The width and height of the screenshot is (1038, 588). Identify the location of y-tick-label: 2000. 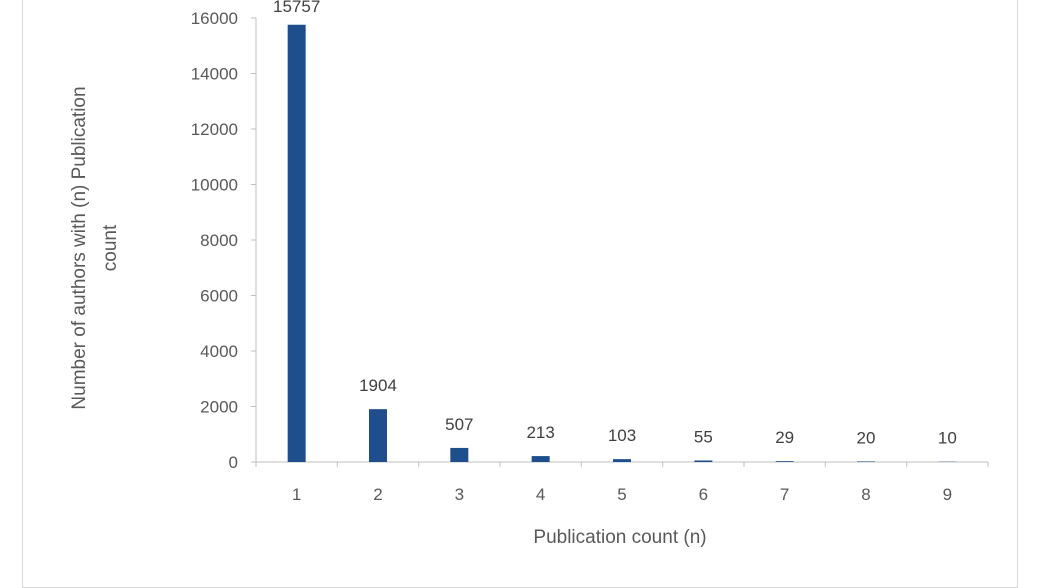
(219, 407).